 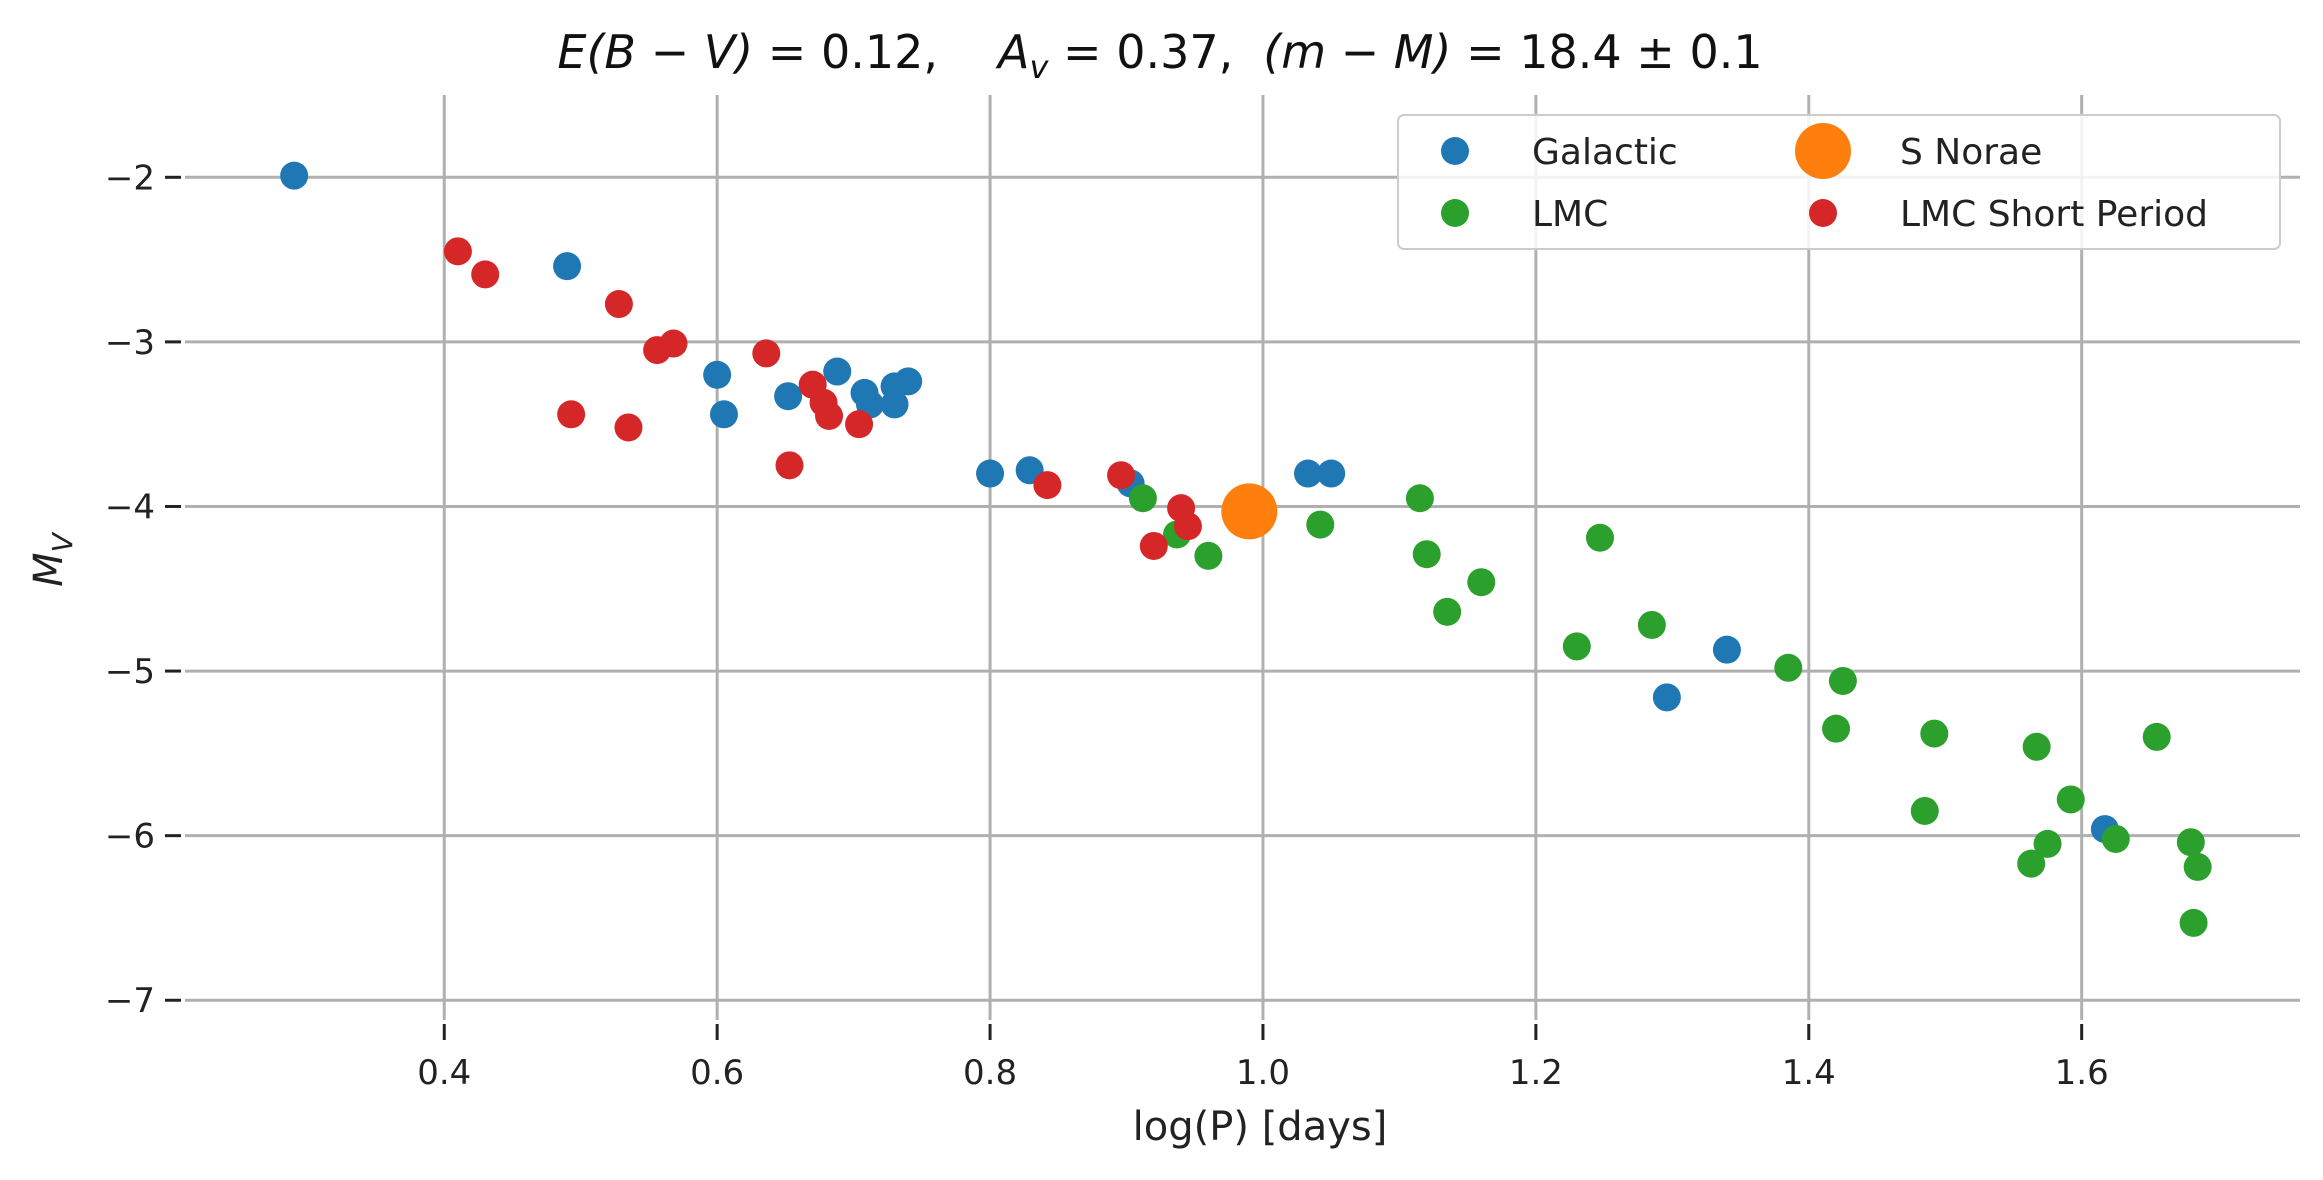 What do you see at coordinates (1605, 152) in the screenshot?
I see `legend-label: Galactic` at bounding box center [1605, 152].